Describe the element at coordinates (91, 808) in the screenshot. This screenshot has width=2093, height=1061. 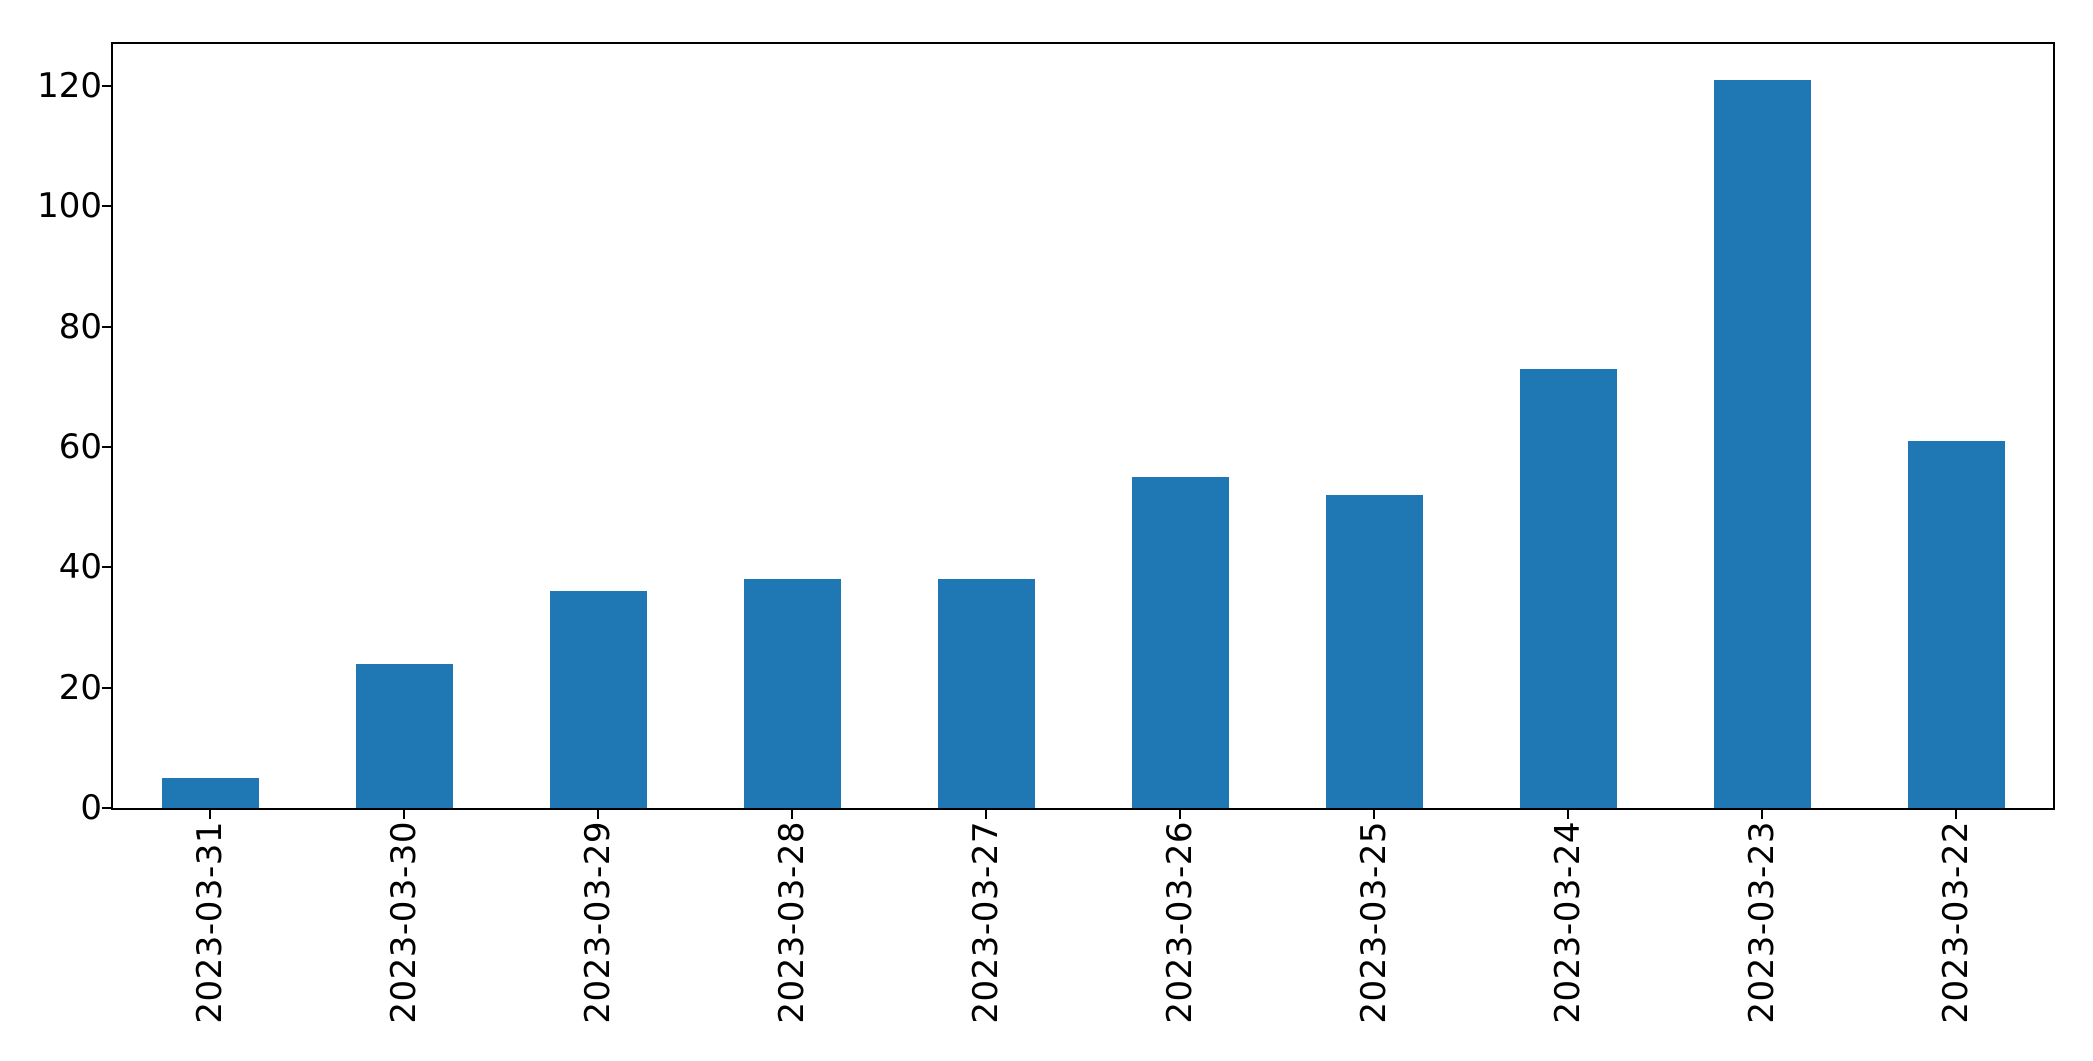
I see `y-axis-tick-label: 0` at that location.